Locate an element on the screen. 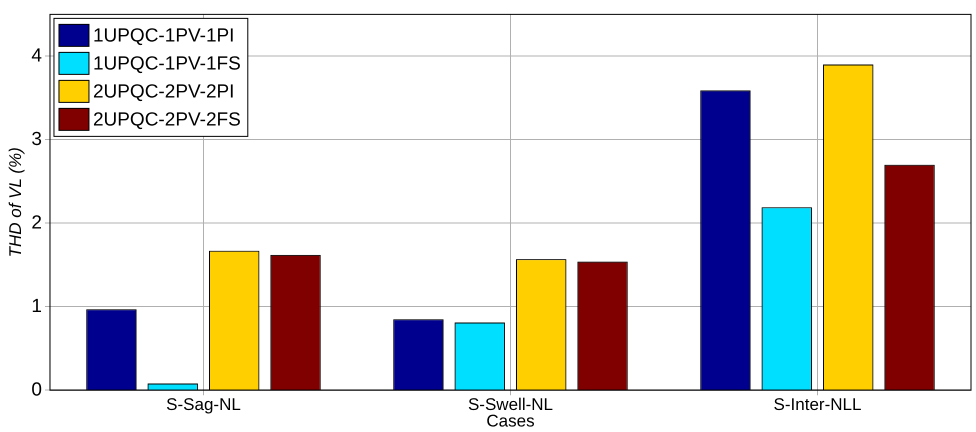 The width and height of the screenshot is (976, 432). legend-label: 1UPQC-1PV-1PI is located at coordinates (163, 36).